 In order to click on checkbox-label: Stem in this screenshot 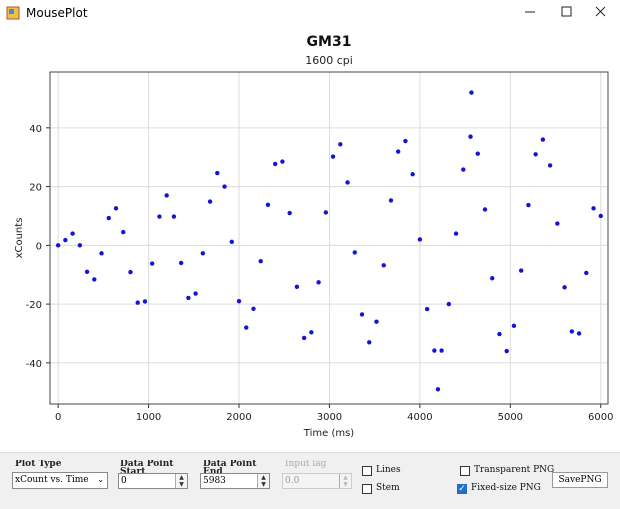, I will do `click(388, 488)`.